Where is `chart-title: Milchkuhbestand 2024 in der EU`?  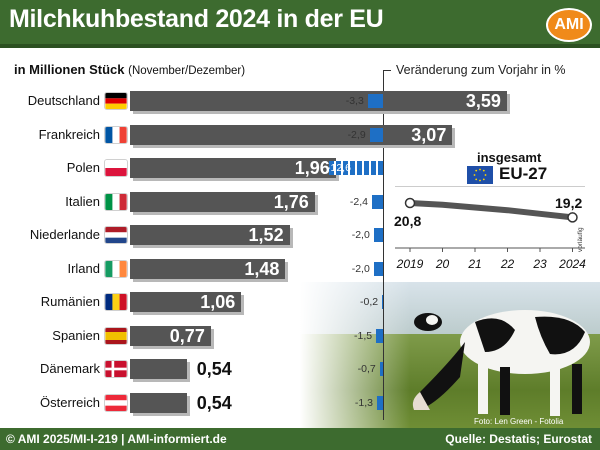
chart-title: Milchkuhbestand 2024 in der EU is located at coordinates (196, 19).